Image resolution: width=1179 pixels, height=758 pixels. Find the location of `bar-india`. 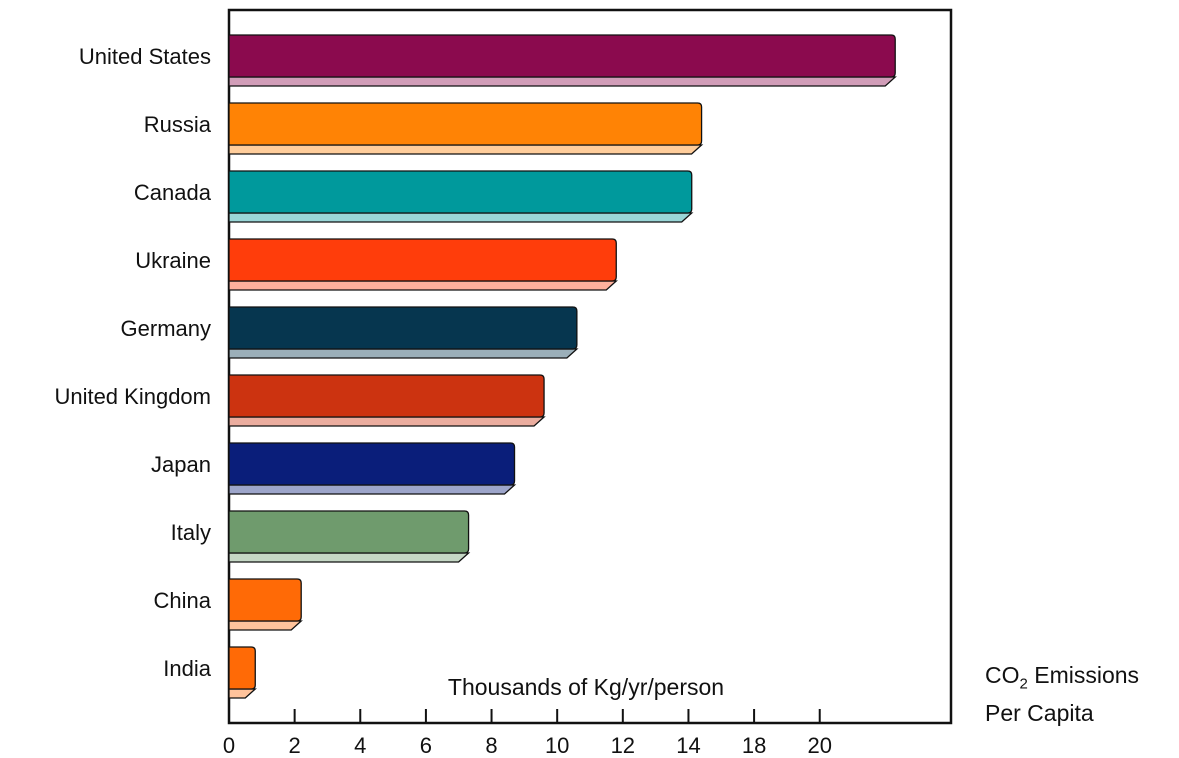

bar-india is located at coordinates (242, 668).